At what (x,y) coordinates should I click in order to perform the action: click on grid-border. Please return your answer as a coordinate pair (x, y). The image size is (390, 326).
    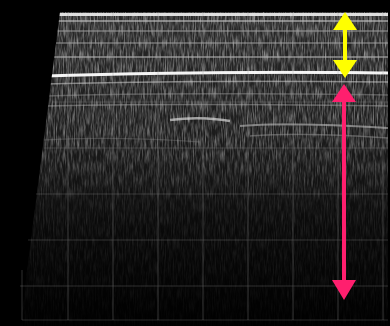
    Looking at the image, I should click on (204, 295).